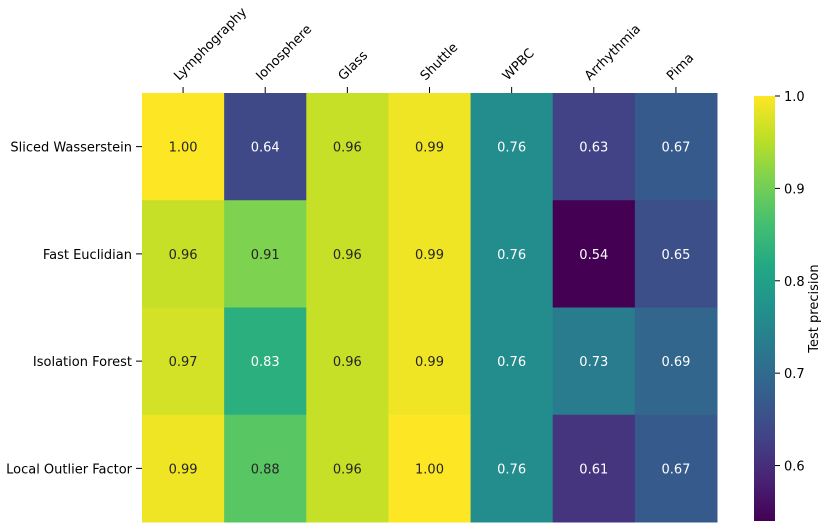 The image size is (830, 532). I want to click on colorbar-label: Test precision, so click(814, 308).